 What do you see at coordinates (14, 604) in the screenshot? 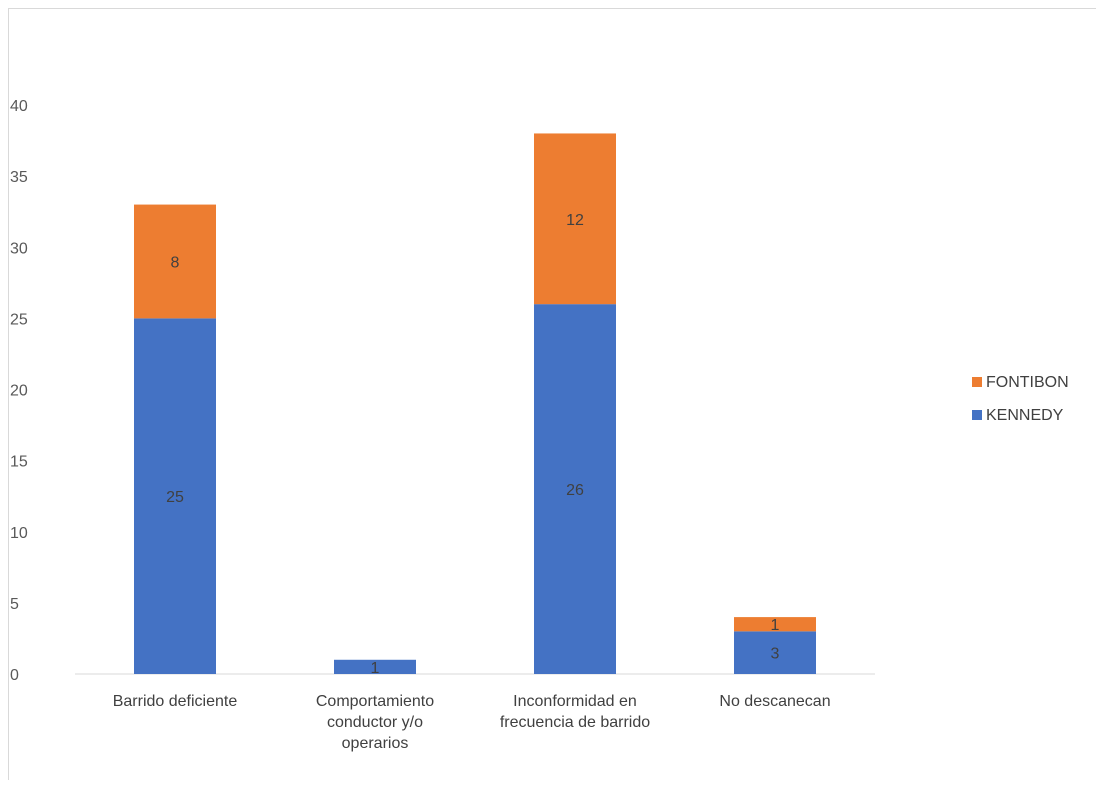
I see `y-tick-label: 5` at bounding box center [14, 604].